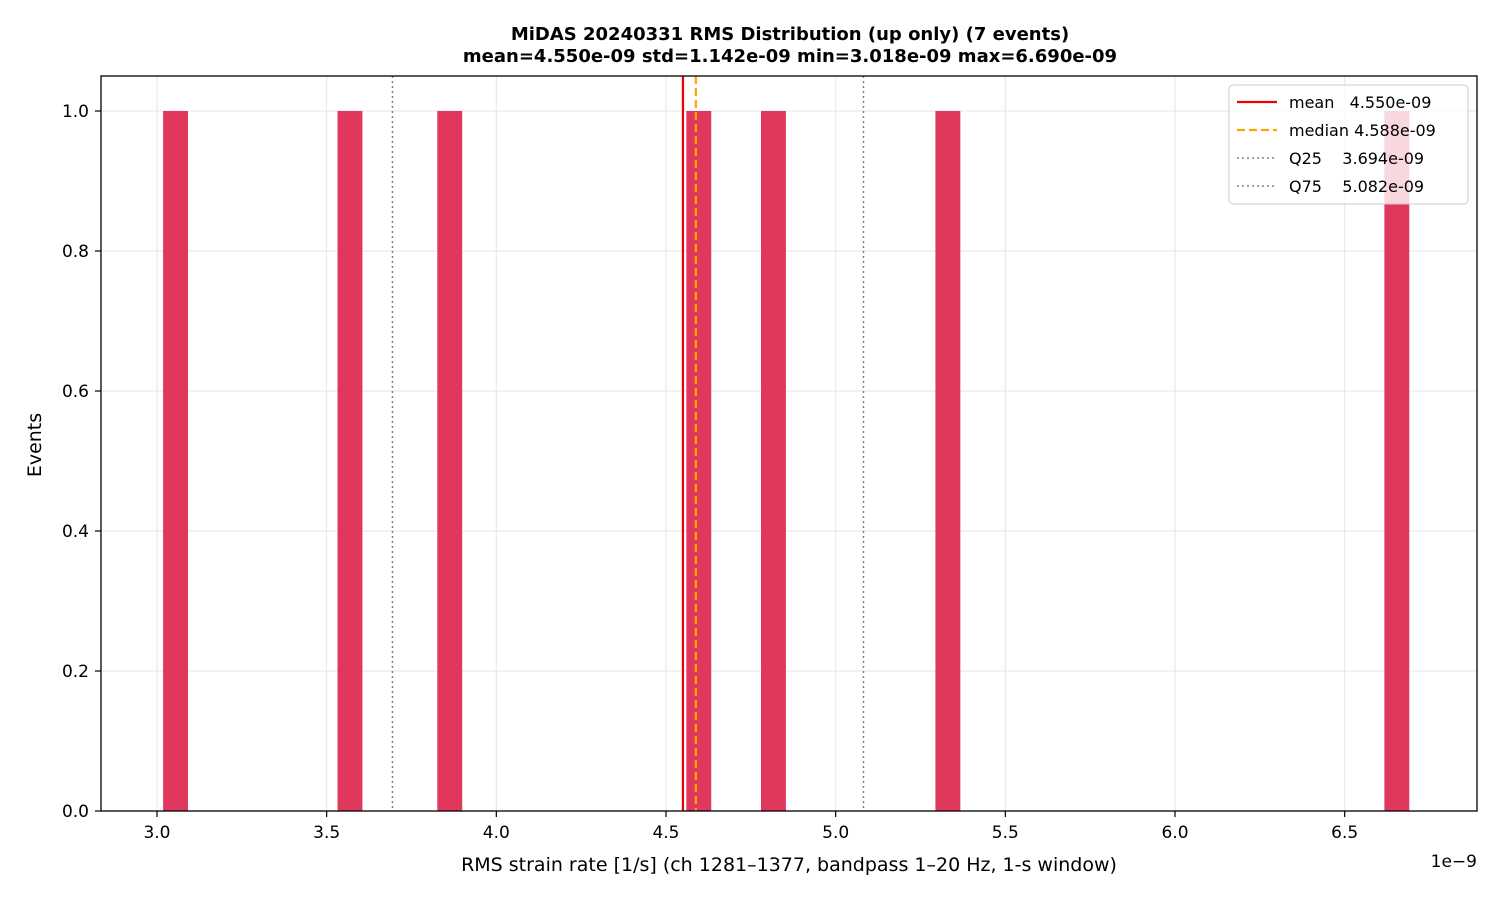  What do you see at coordinates (1360, 102) in the screenshot?
I see `legend-label: mean 4.550e-09` at bounding box center [1360, 102].